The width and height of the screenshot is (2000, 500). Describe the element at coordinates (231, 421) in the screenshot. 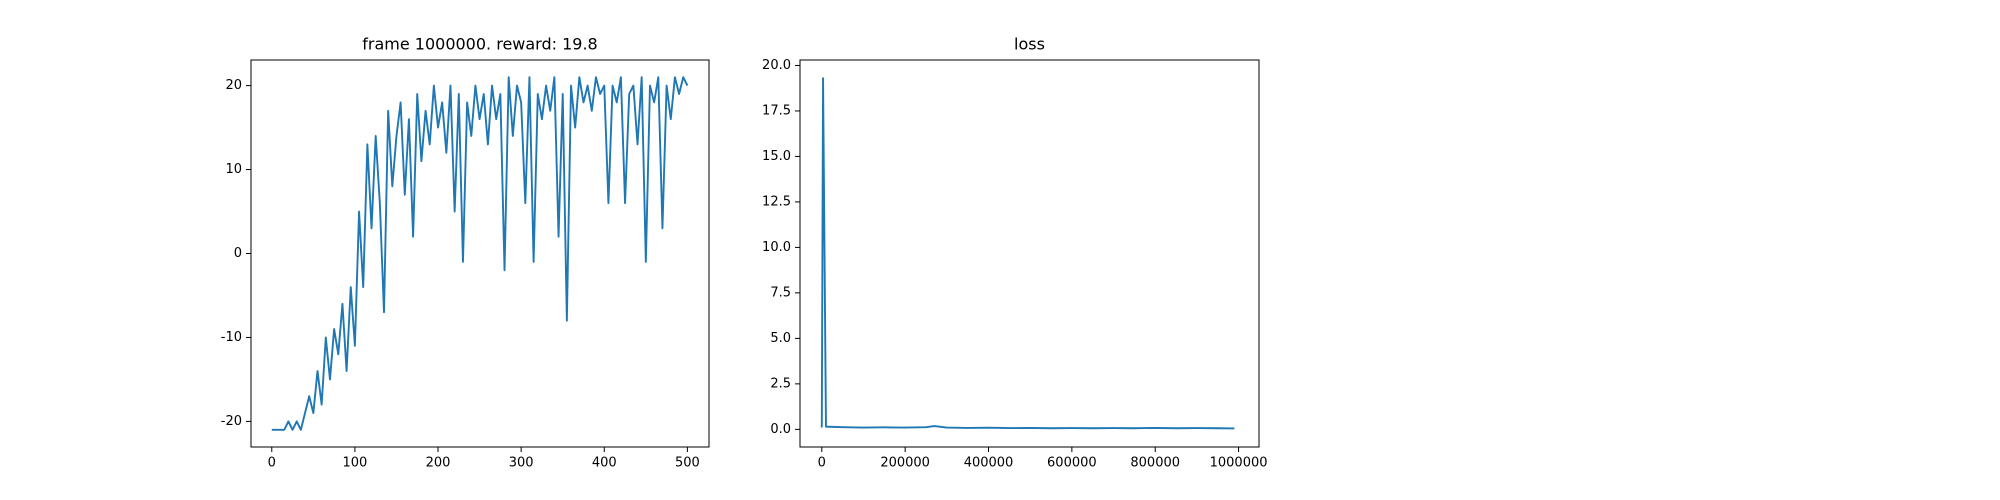

I see `y-tick-label: -20` at that location.